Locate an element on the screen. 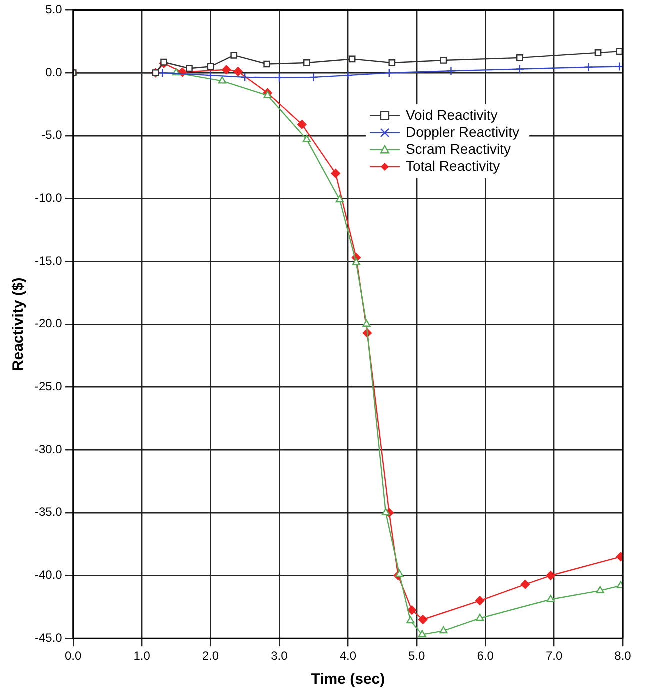  y-tick-label: -20.0 is located at coordinates (48, 323).